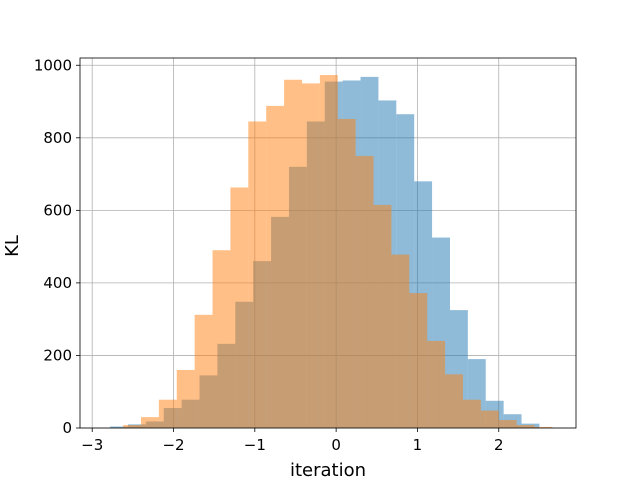 The height and width of the screenshot is (484, 640). I want to click on x-axis-label: iteration, so click(328, 470).